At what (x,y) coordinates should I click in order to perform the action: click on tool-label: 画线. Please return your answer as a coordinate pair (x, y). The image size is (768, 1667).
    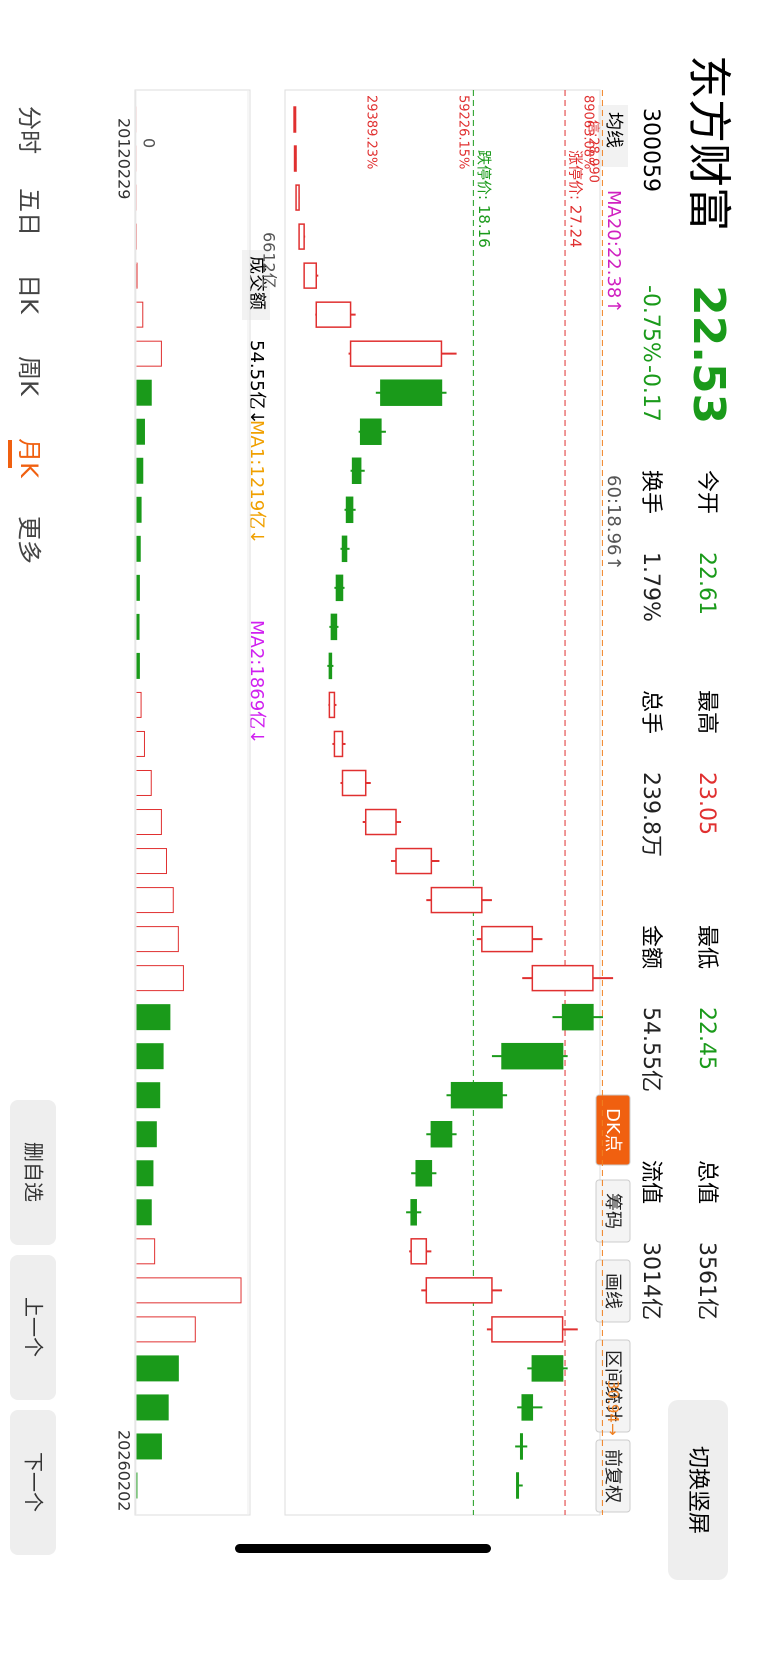
    Looking at the image, I should click on (612, 1291).